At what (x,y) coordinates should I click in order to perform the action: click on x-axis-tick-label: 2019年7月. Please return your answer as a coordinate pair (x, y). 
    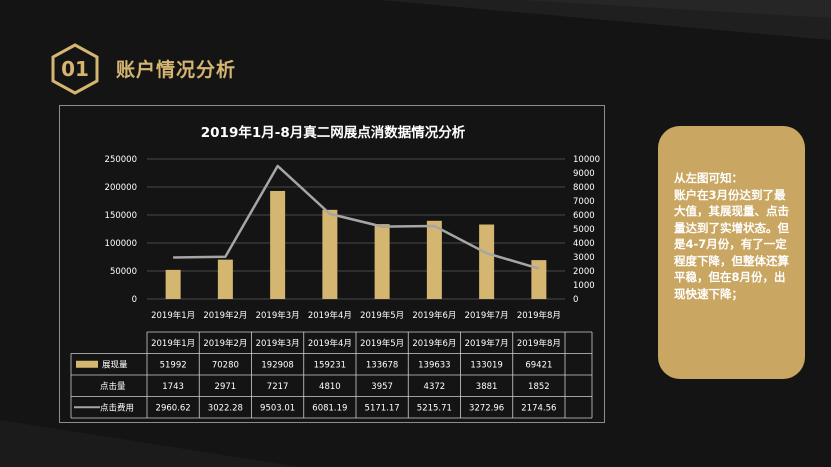
    Looking at the image, I should click on (487, 315).